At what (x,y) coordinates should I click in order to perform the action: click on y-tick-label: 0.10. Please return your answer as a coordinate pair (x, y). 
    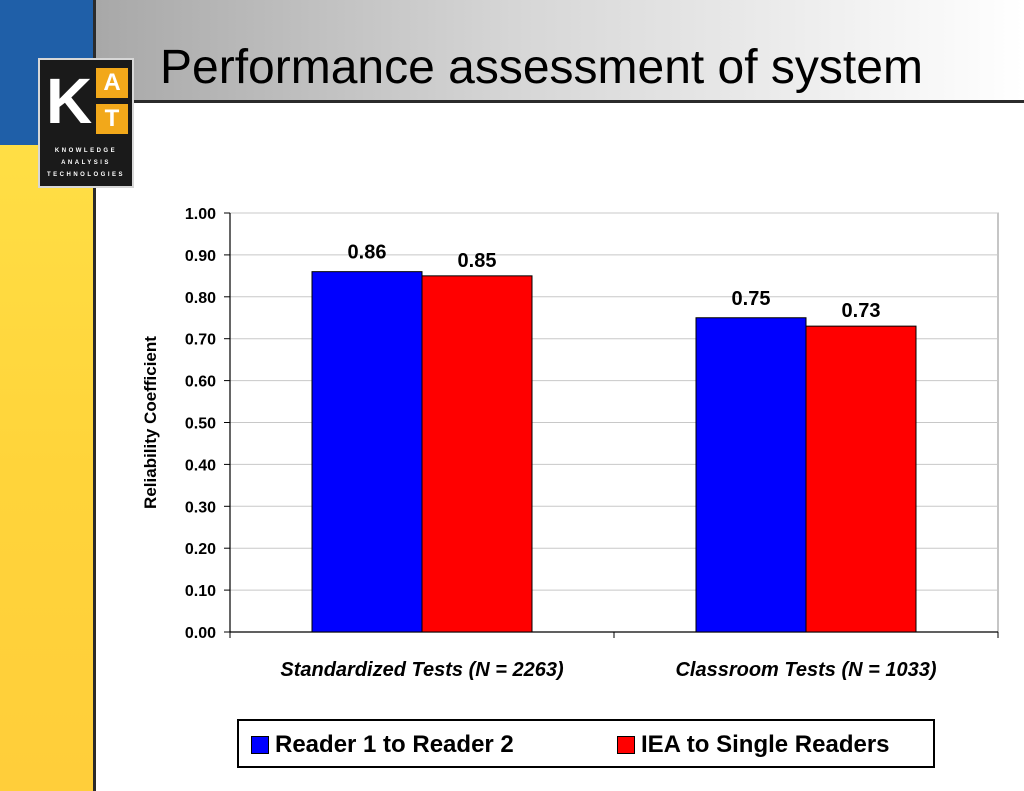
    Looking at the image, I should click on (200, 591).